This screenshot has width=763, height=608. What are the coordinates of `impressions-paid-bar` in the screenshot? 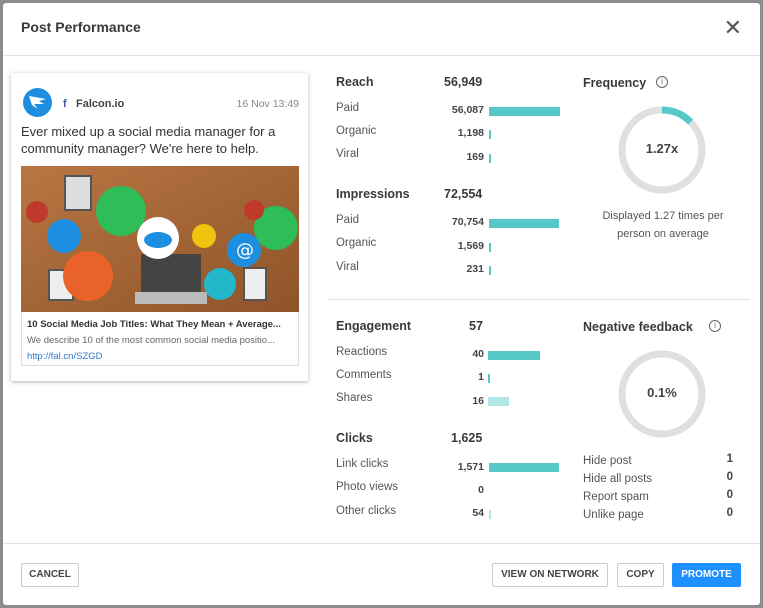 It's located at (524, 223).